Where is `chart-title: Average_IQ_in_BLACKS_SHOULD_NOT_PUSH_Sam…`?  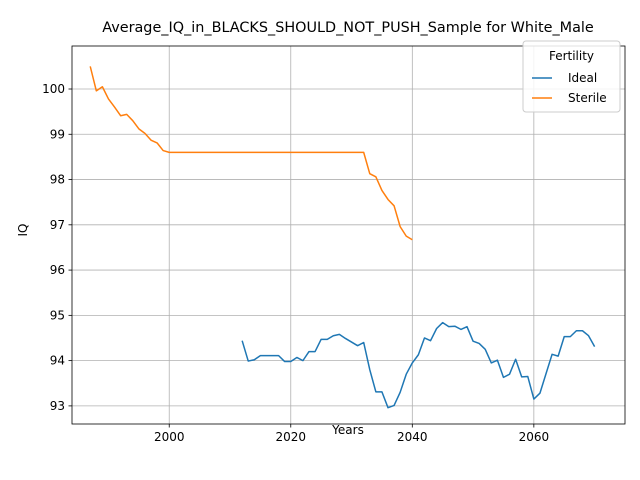 chart-title: Average_IQ_in_BLACKS_SHOULD_NOT_PUSH_Sam… is located at coordinates (348, 28).